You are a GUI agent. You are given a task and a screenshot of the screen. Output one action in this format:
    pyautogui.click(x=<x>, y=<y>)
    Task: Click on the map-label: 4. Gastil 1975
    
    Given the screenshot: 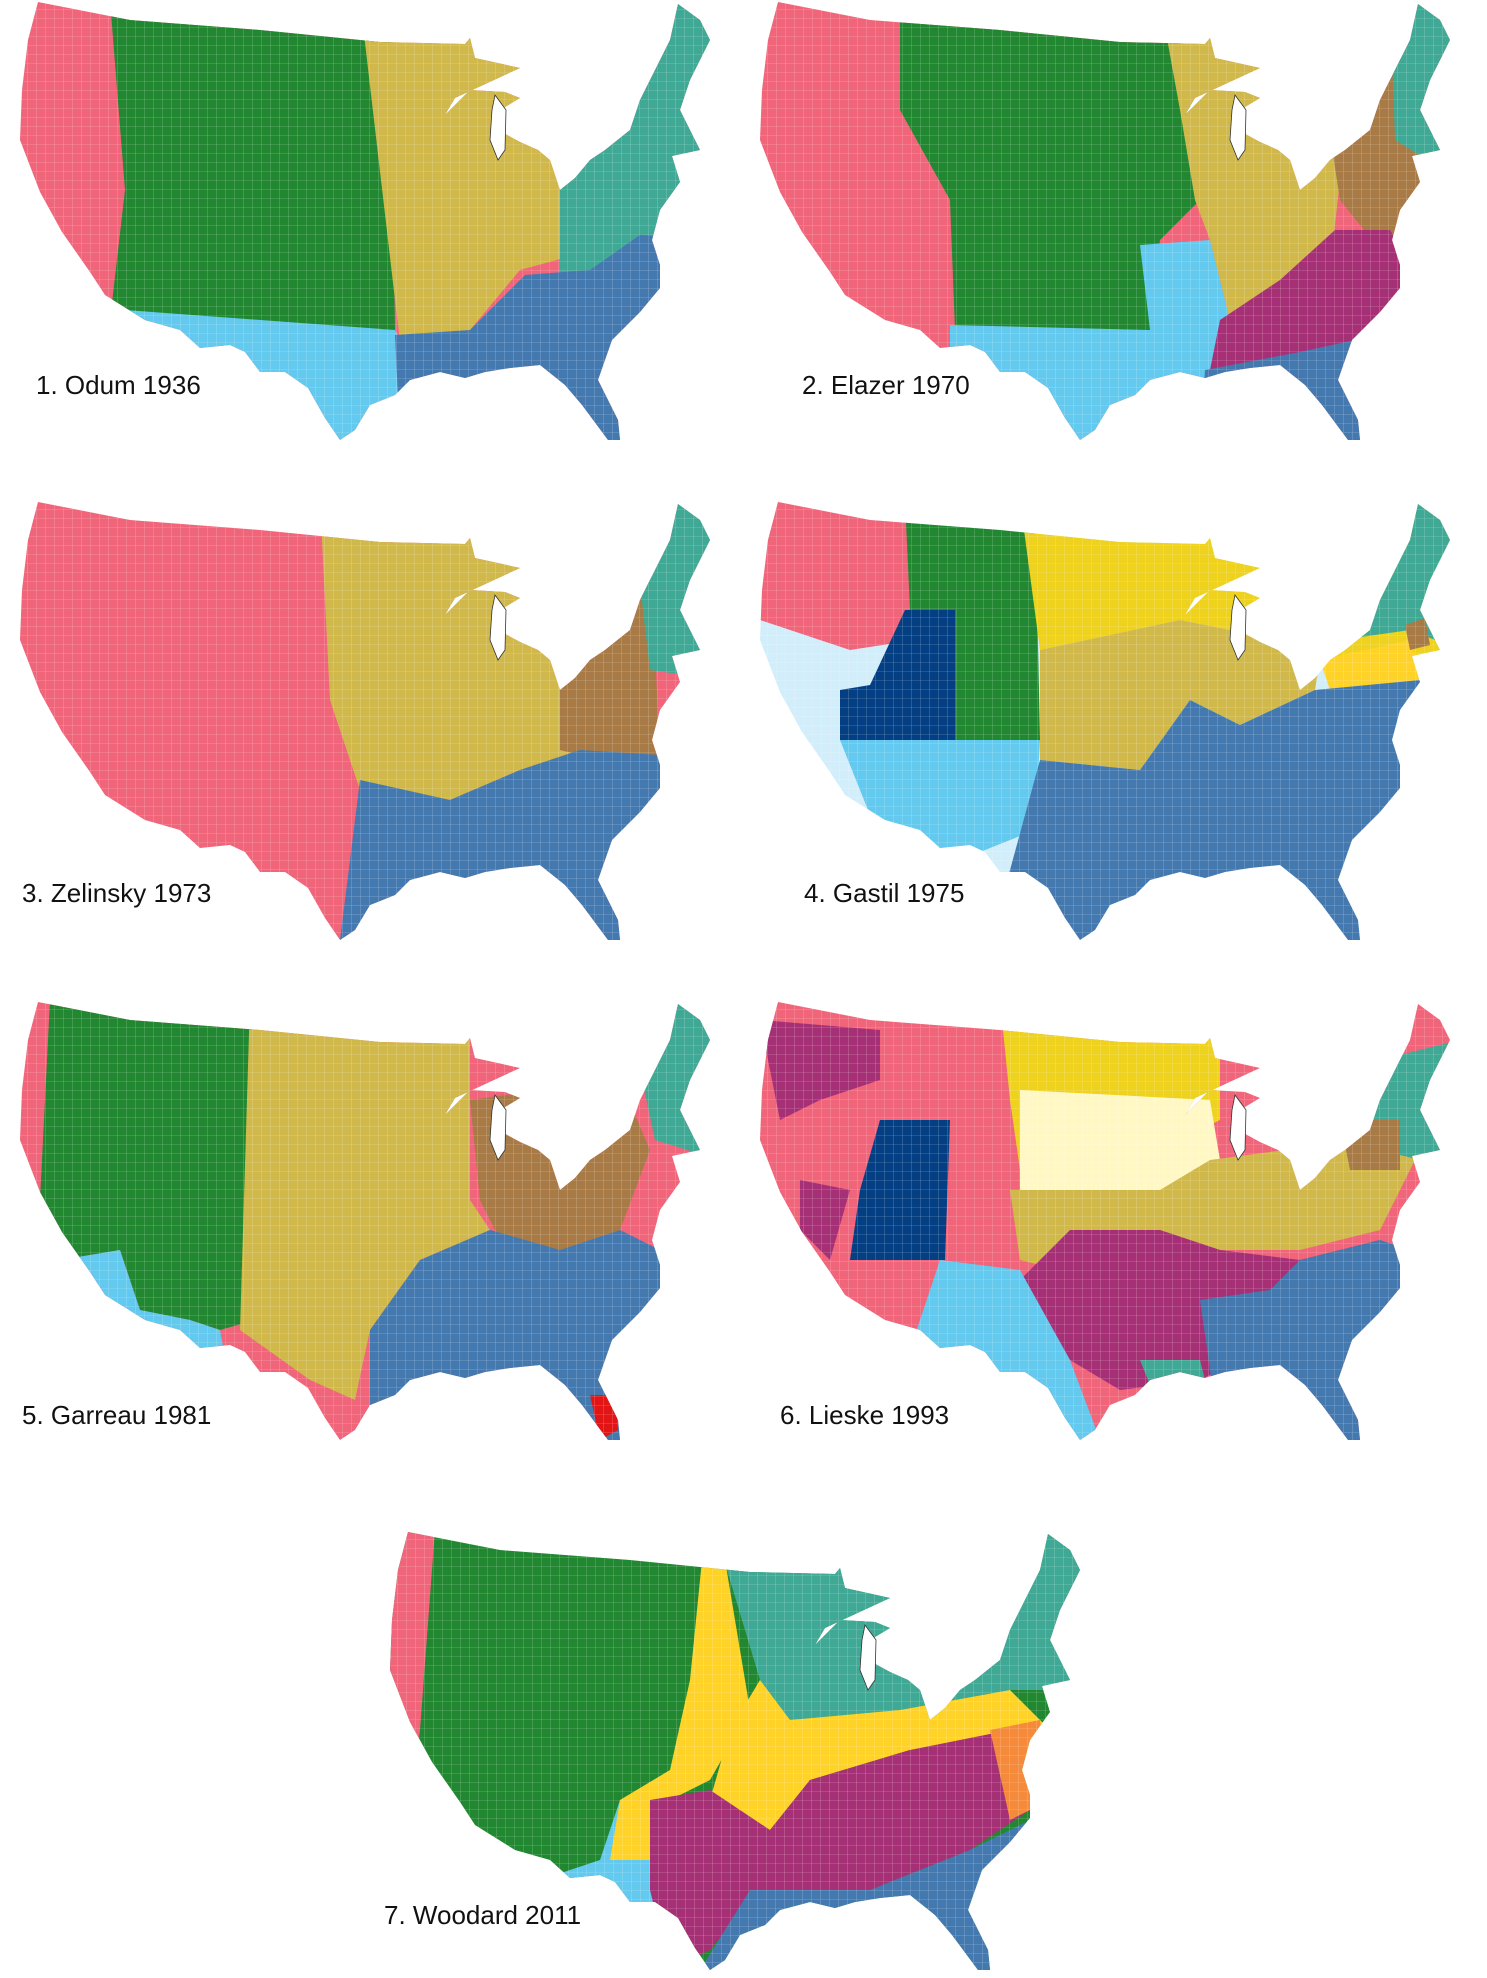 What is the action you would take?
    pyautogui.click(x=884, y=893)
    